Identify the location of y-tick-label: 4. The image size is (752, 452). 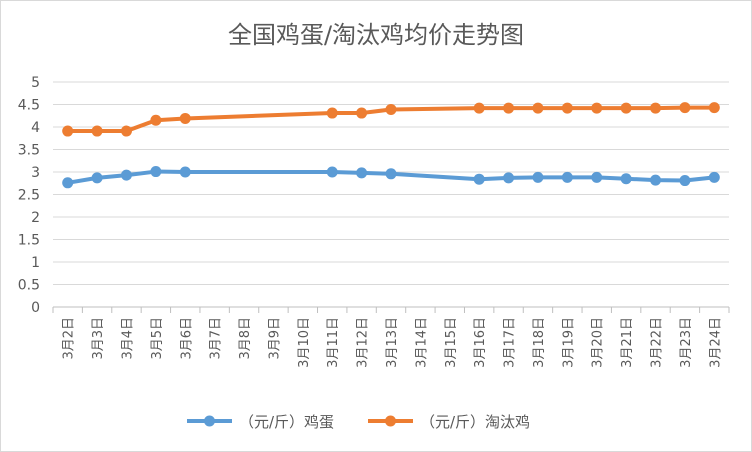
(35, 128).